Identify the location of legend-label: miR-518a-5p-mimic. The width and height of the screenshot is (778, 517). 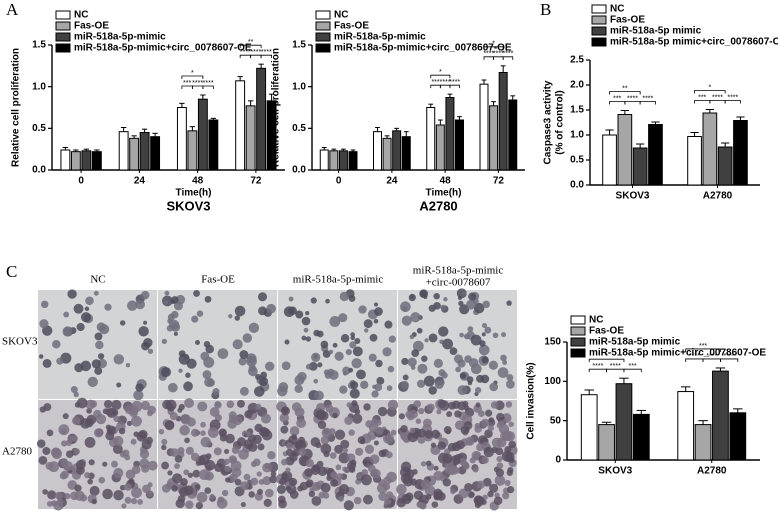
(120, 37).